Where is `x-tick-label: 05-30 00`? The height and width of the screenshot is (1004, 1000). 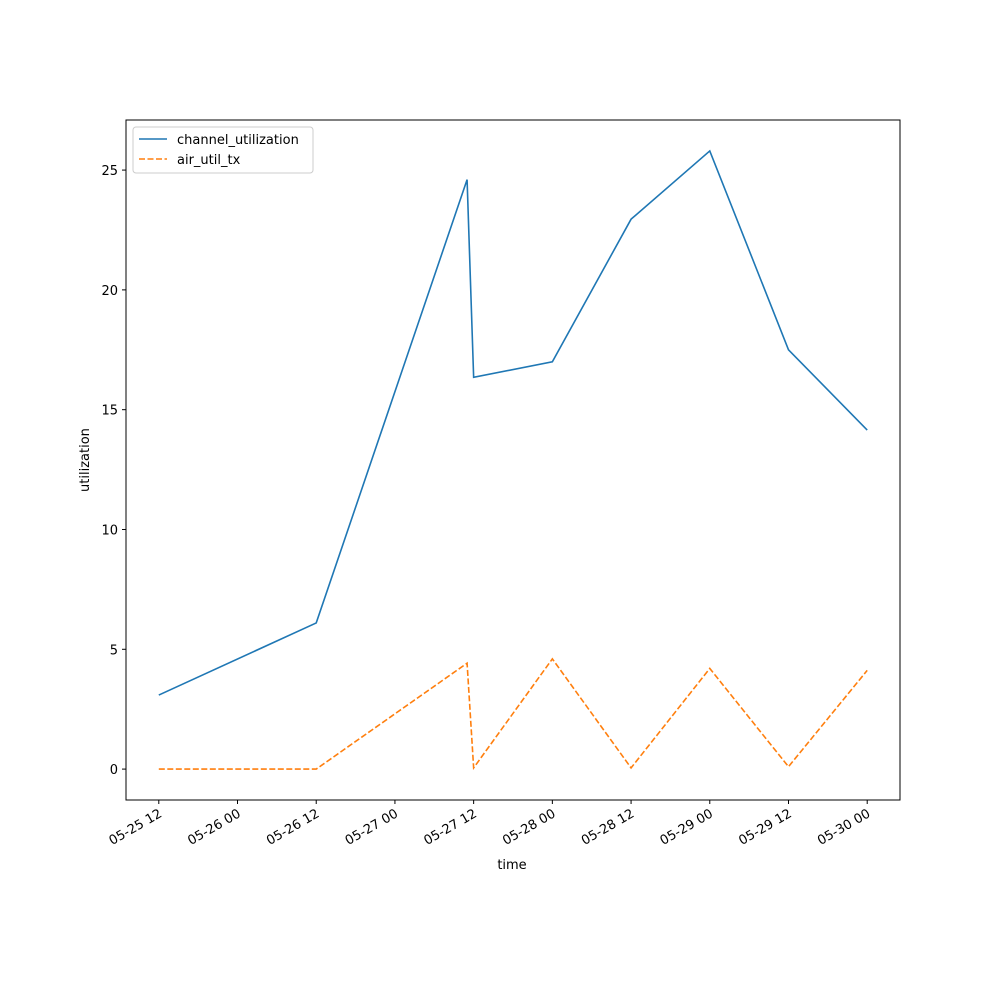
x-tick-label: 05-30 00 is located at coordinates (844, 827).